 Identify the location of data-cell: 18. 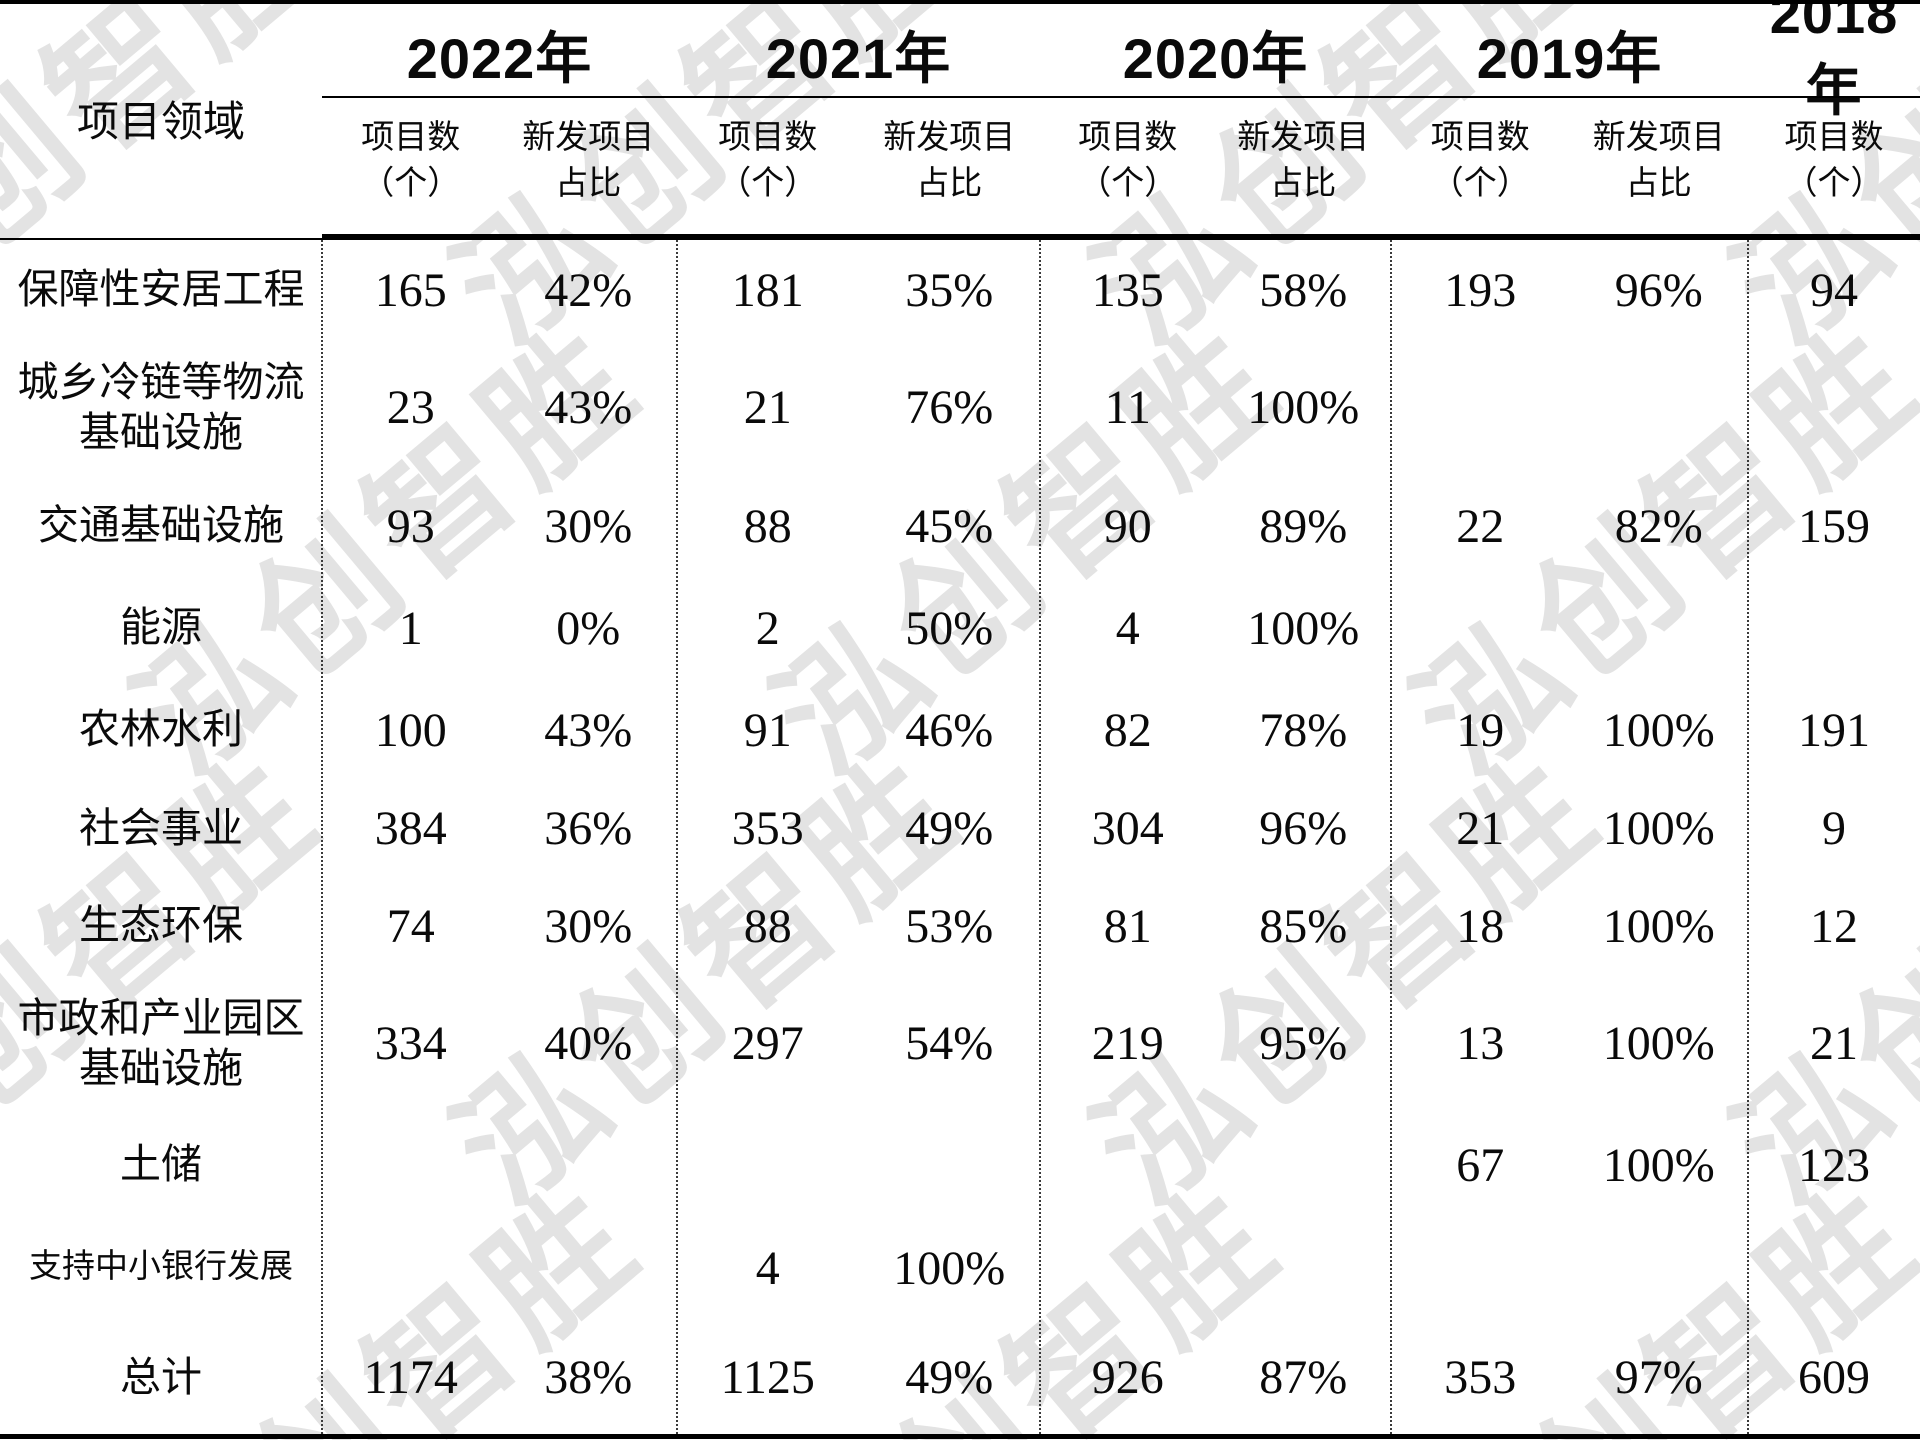
(1480, 926).